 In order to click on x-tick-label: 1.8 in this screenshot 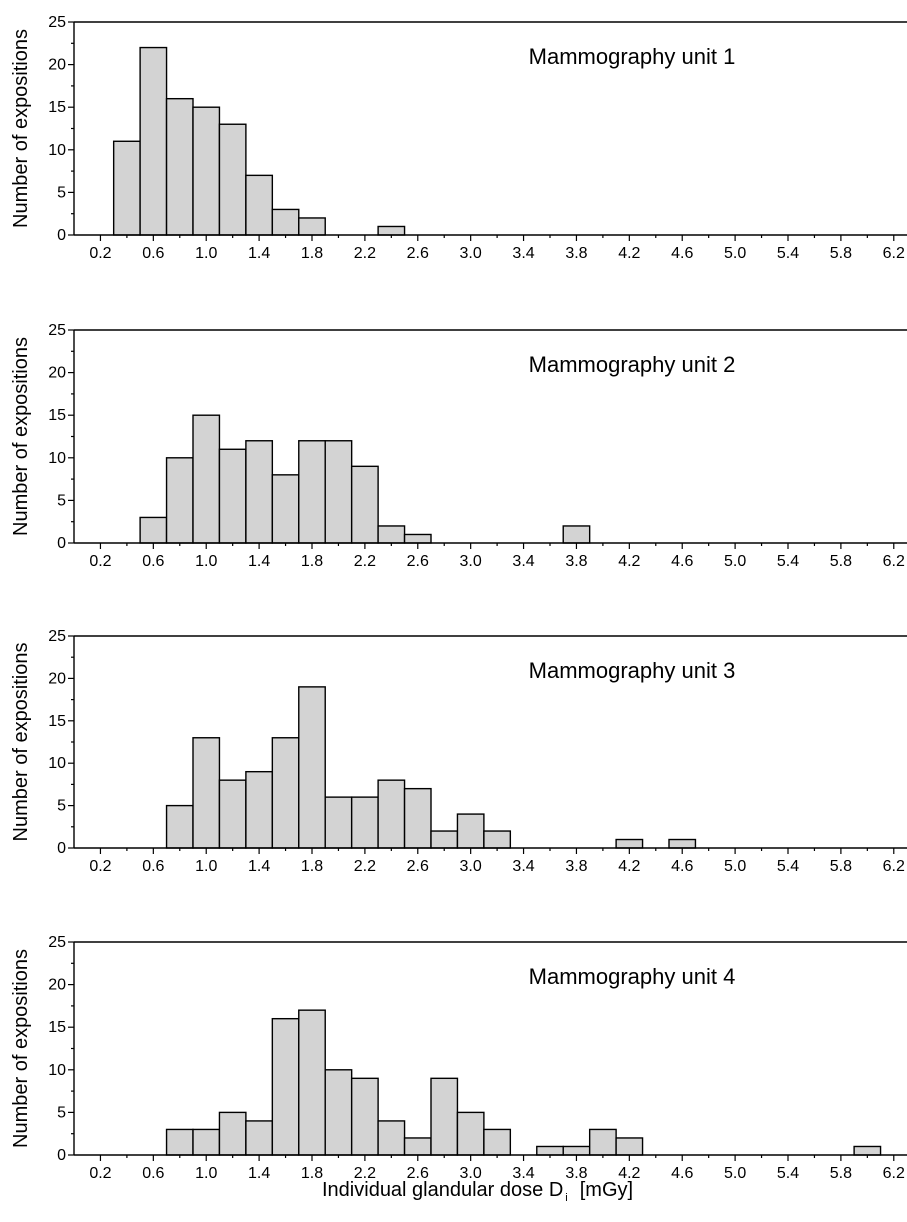, I will do `click(312, 253)`.